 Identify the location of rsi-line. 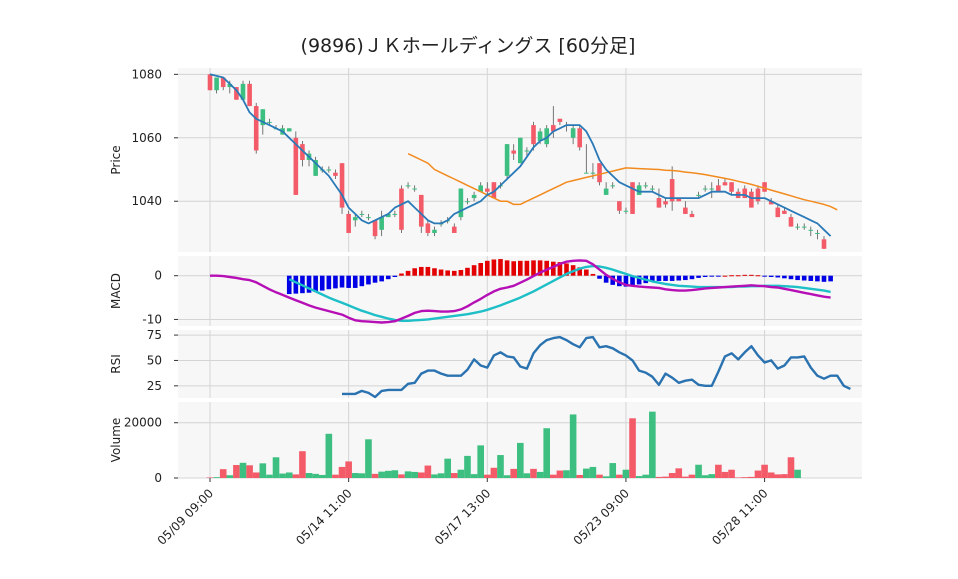
(596, 367).